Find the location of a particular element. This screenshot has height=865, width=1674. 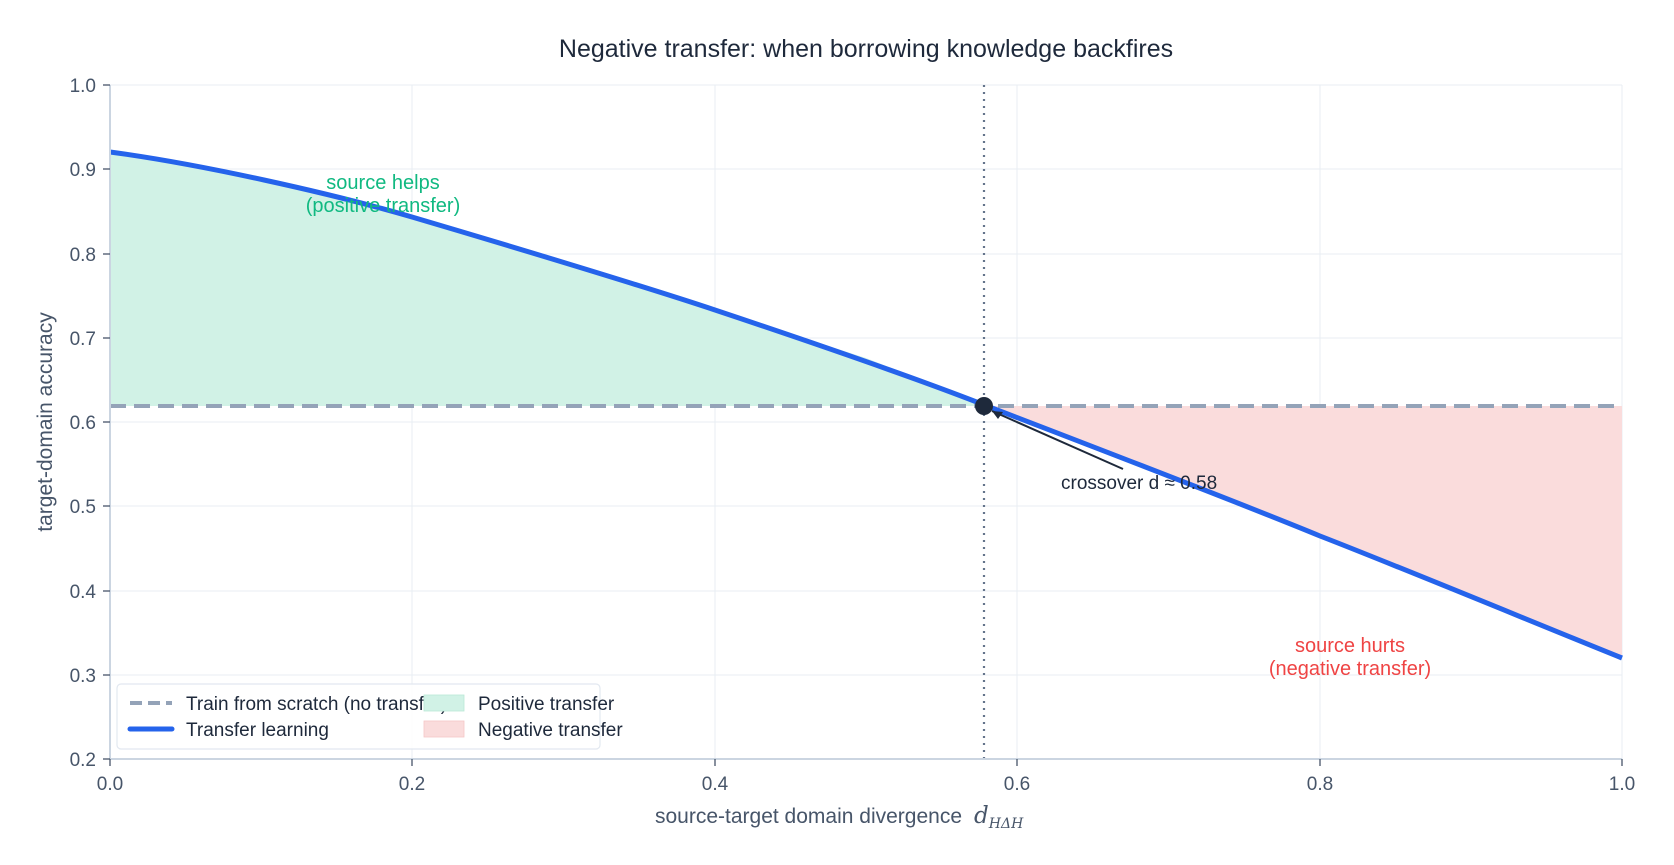

positive-annotation-line2: (positive transfer) is located at coordinates (383, 206).